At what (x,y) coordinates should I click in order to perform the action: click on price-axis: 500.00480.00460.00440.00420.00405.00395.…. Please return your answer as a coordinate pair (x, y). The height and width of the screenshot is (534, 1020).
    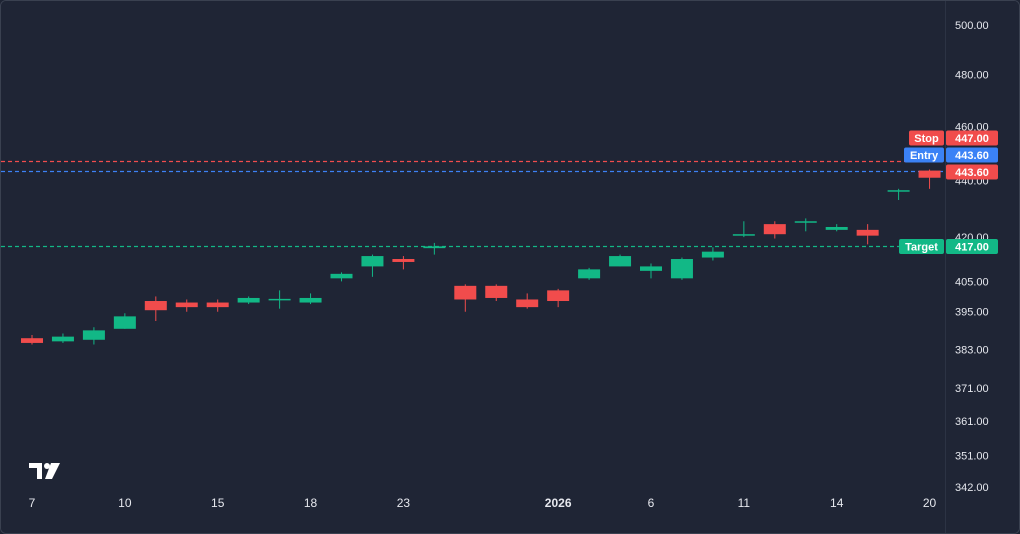
    Looking at the image, I should click on (972, 257).